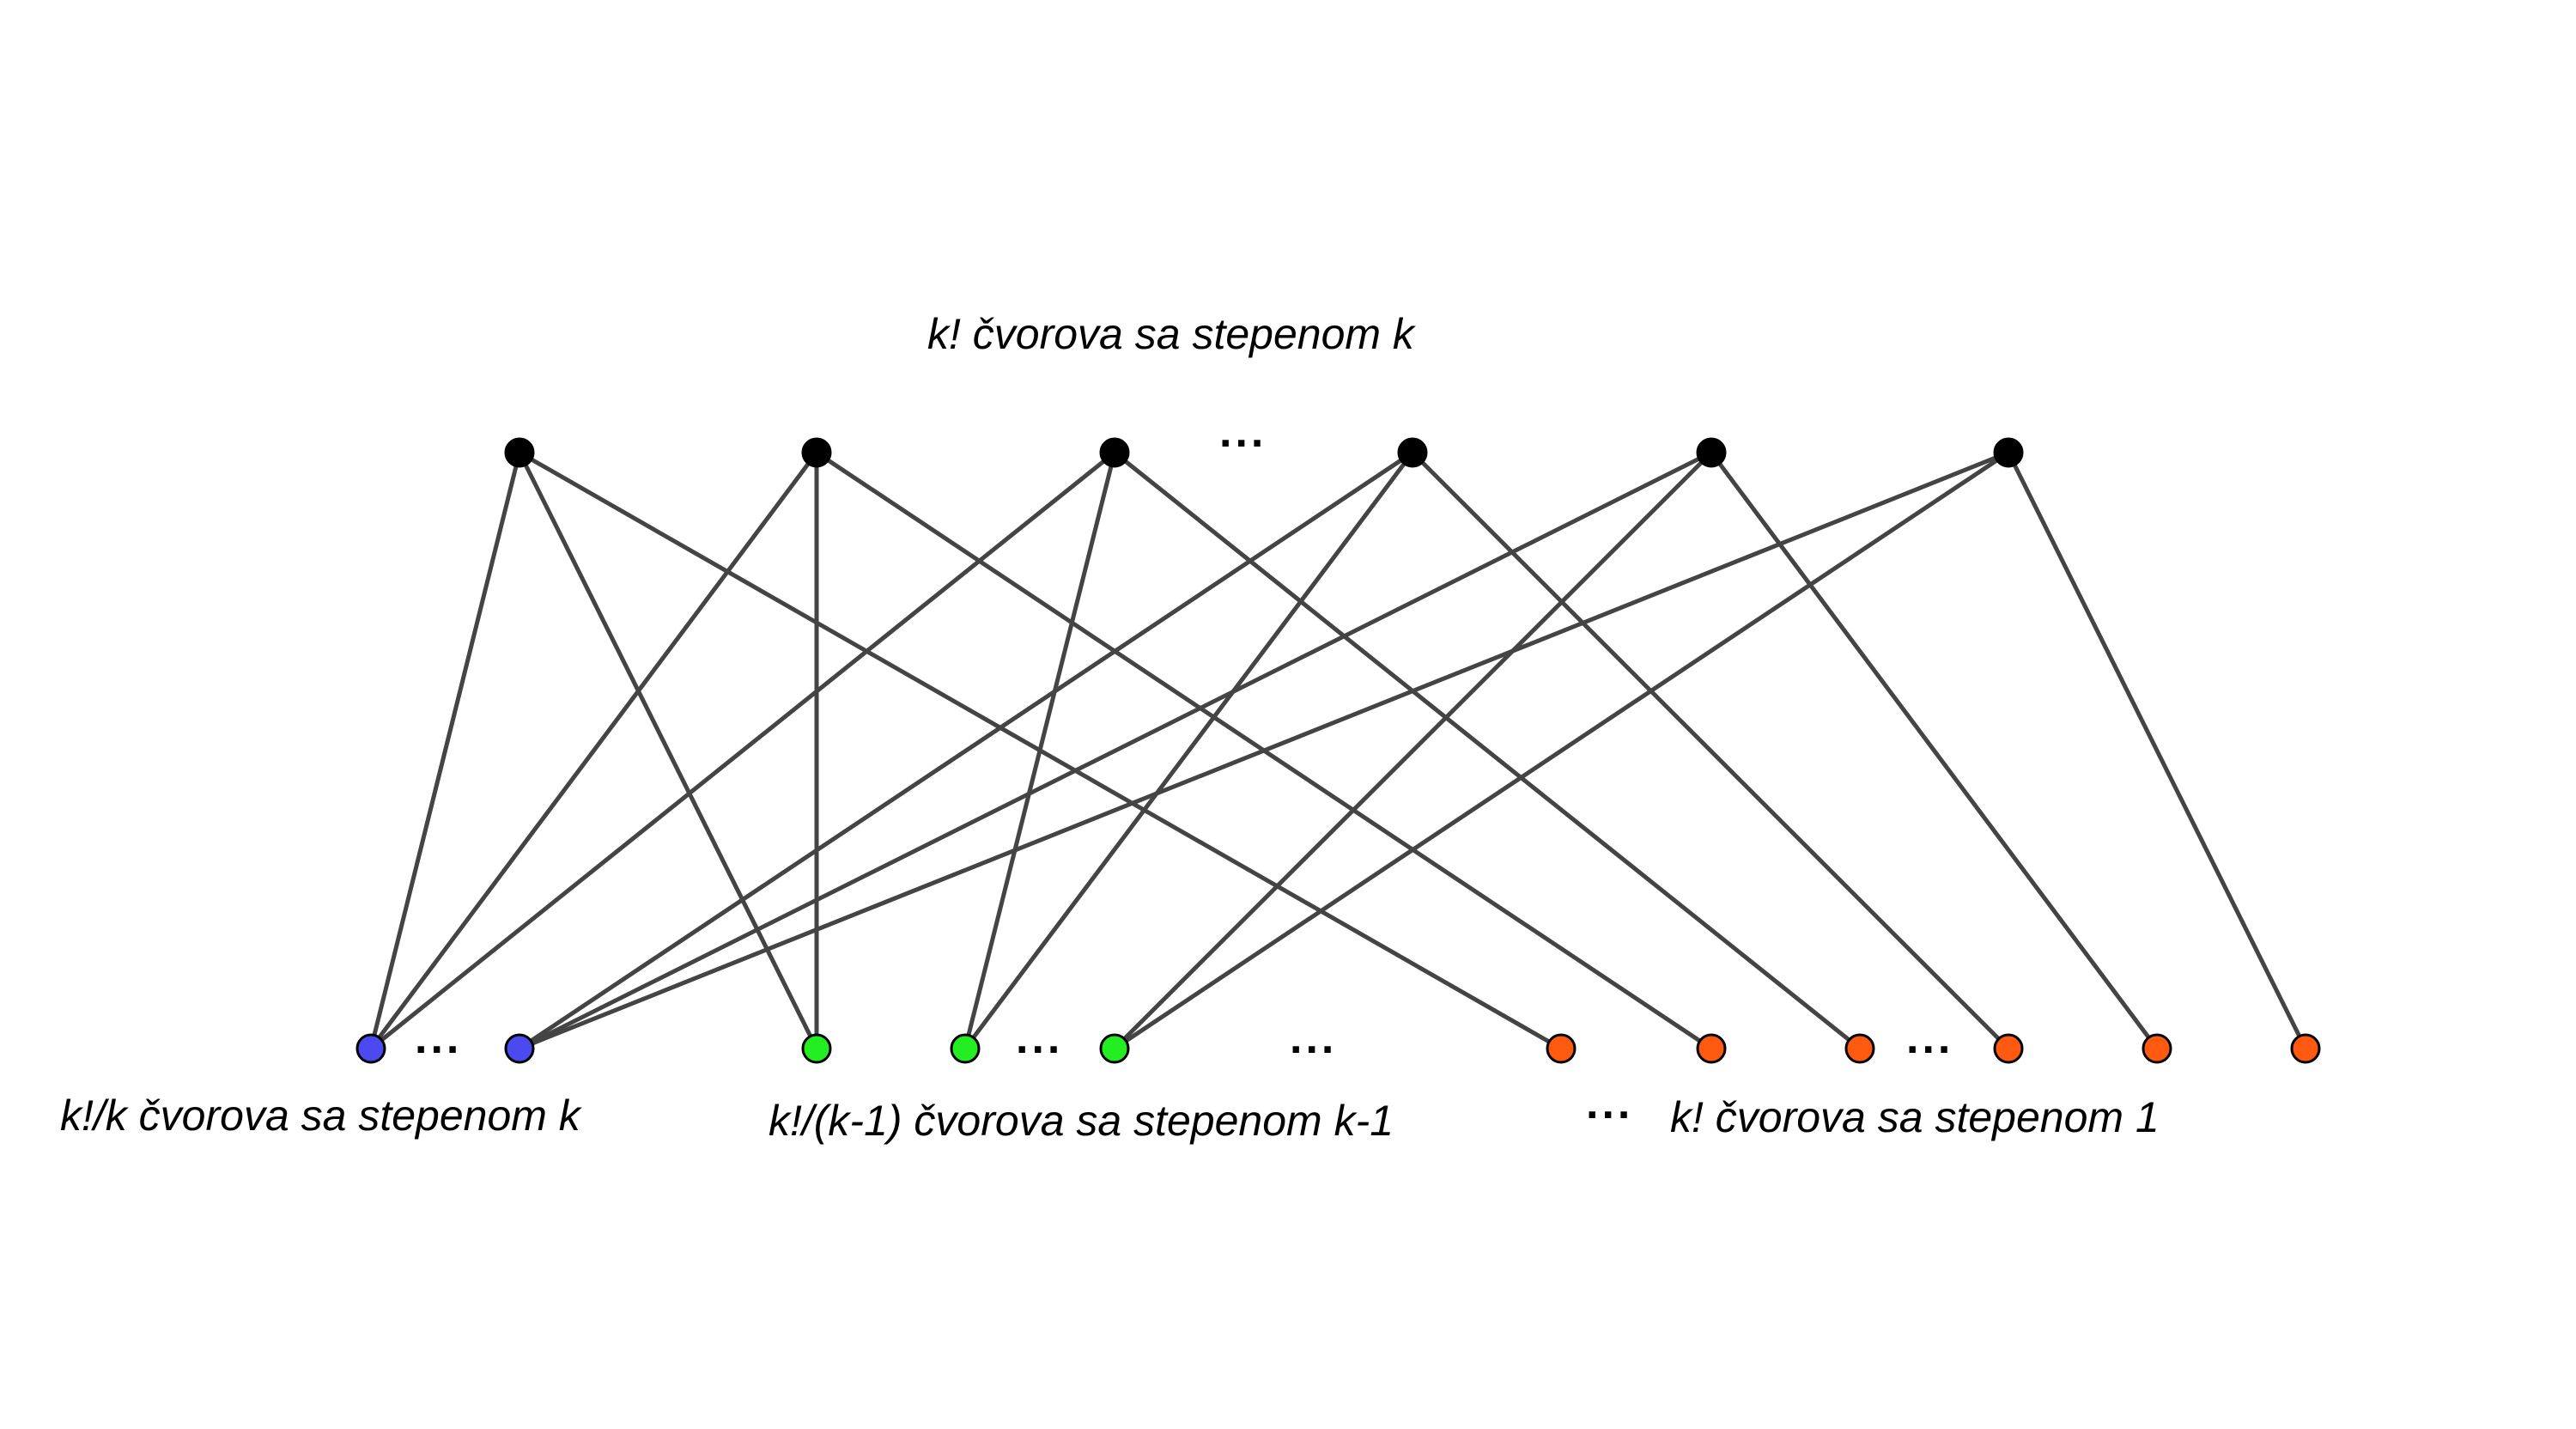 Image resolution: width=2576 pixels, height=1429 pixels. What do you see at coordinates (519, 1048) in the screenshot?
I see `bottom-node-b2` at bounding box center [519, 1048].